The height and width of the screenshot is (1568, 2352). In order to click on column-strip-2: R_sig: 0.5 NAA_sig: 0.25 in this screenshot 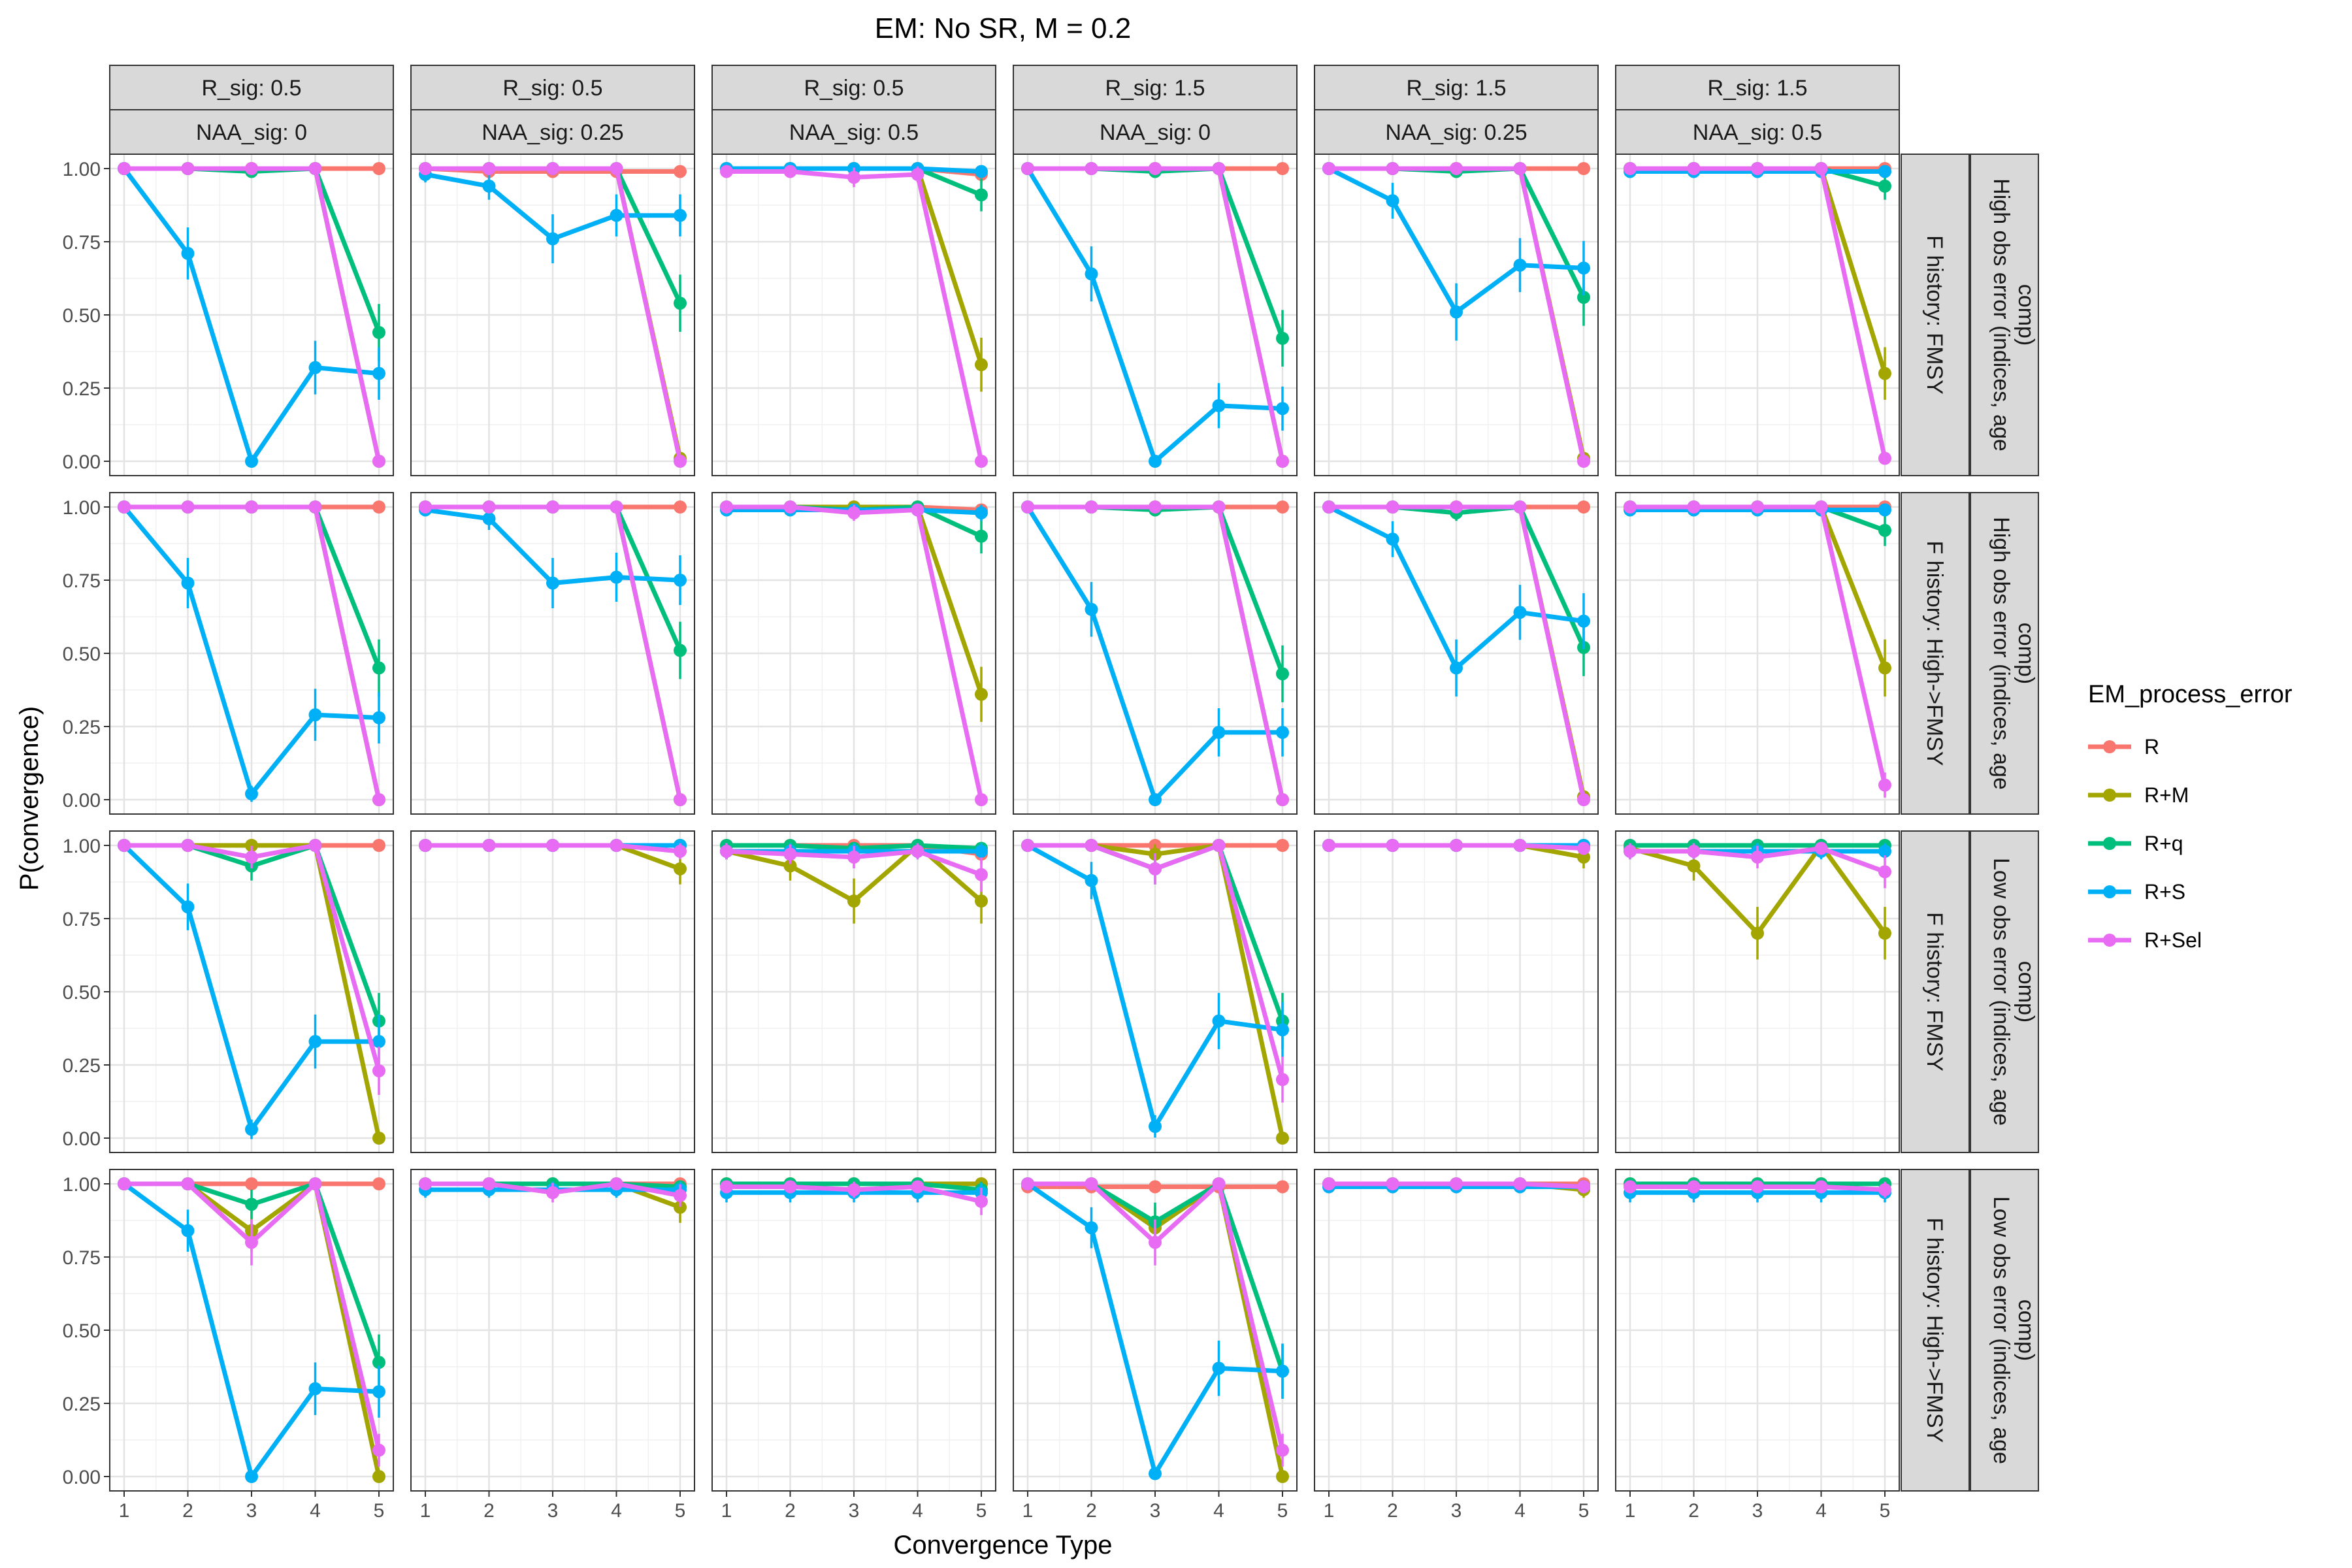, I will do `click(552, 110)`.